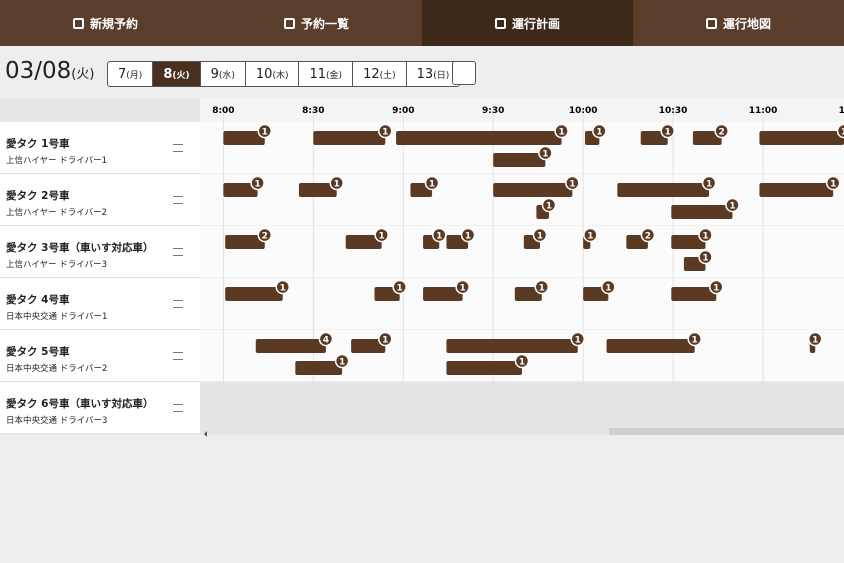  What do you see at coordinates (387, 75) in the screenshot?
I see `day-dow: (土)` at bounding box center [387, 75].